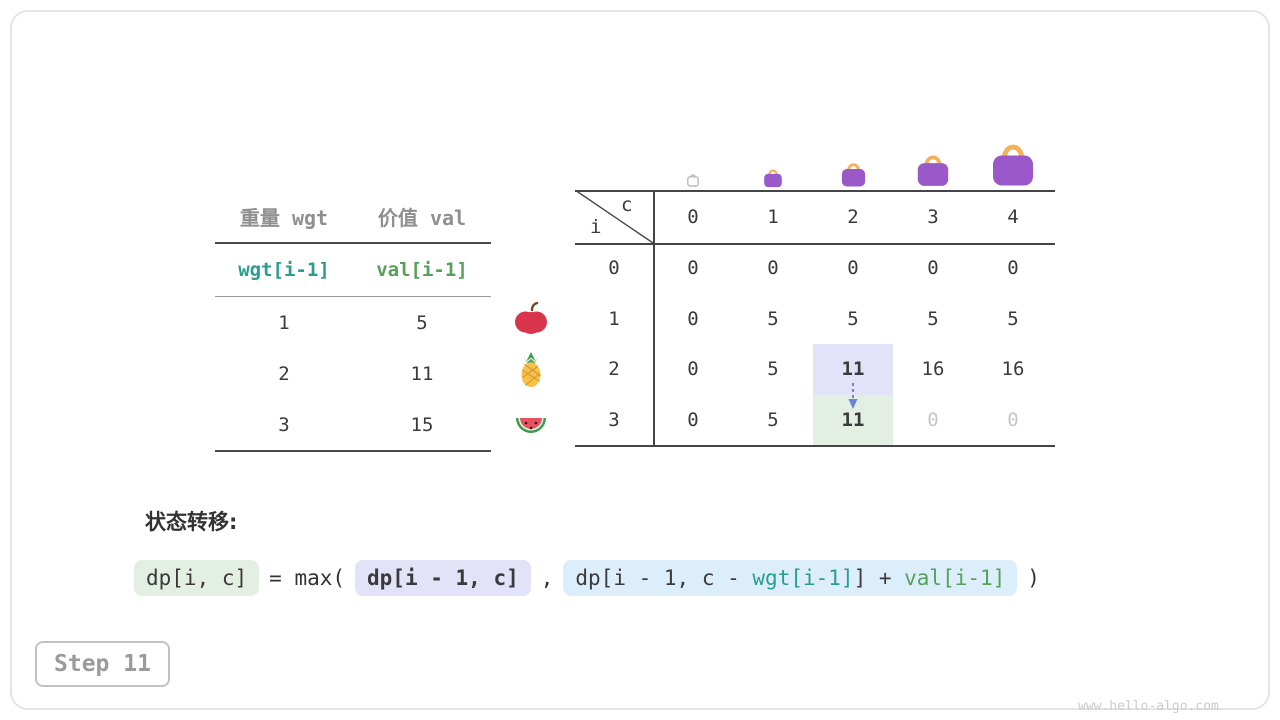 The height and width of the screenshot is (720, 1280). I want to click on corner-cell: c i, so click(614, 216).